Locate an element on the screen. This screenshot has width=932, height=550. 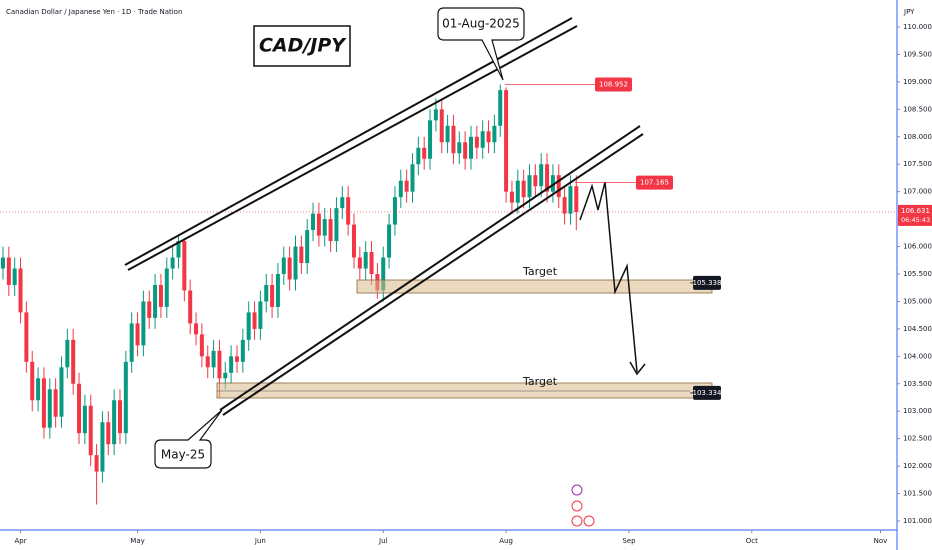
y-tick-label: 104.500 is located at coordinates (917, 329).